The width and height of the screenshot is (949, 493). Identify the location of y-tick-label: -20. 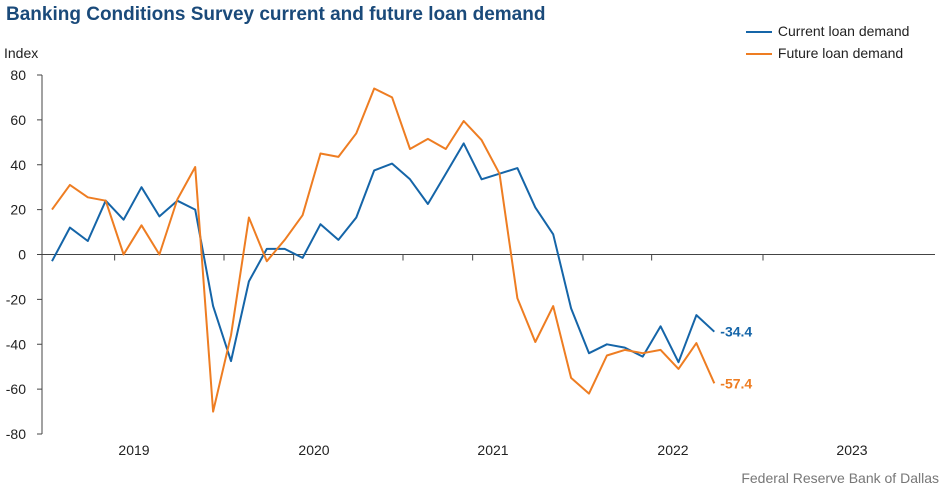
(16, 299).